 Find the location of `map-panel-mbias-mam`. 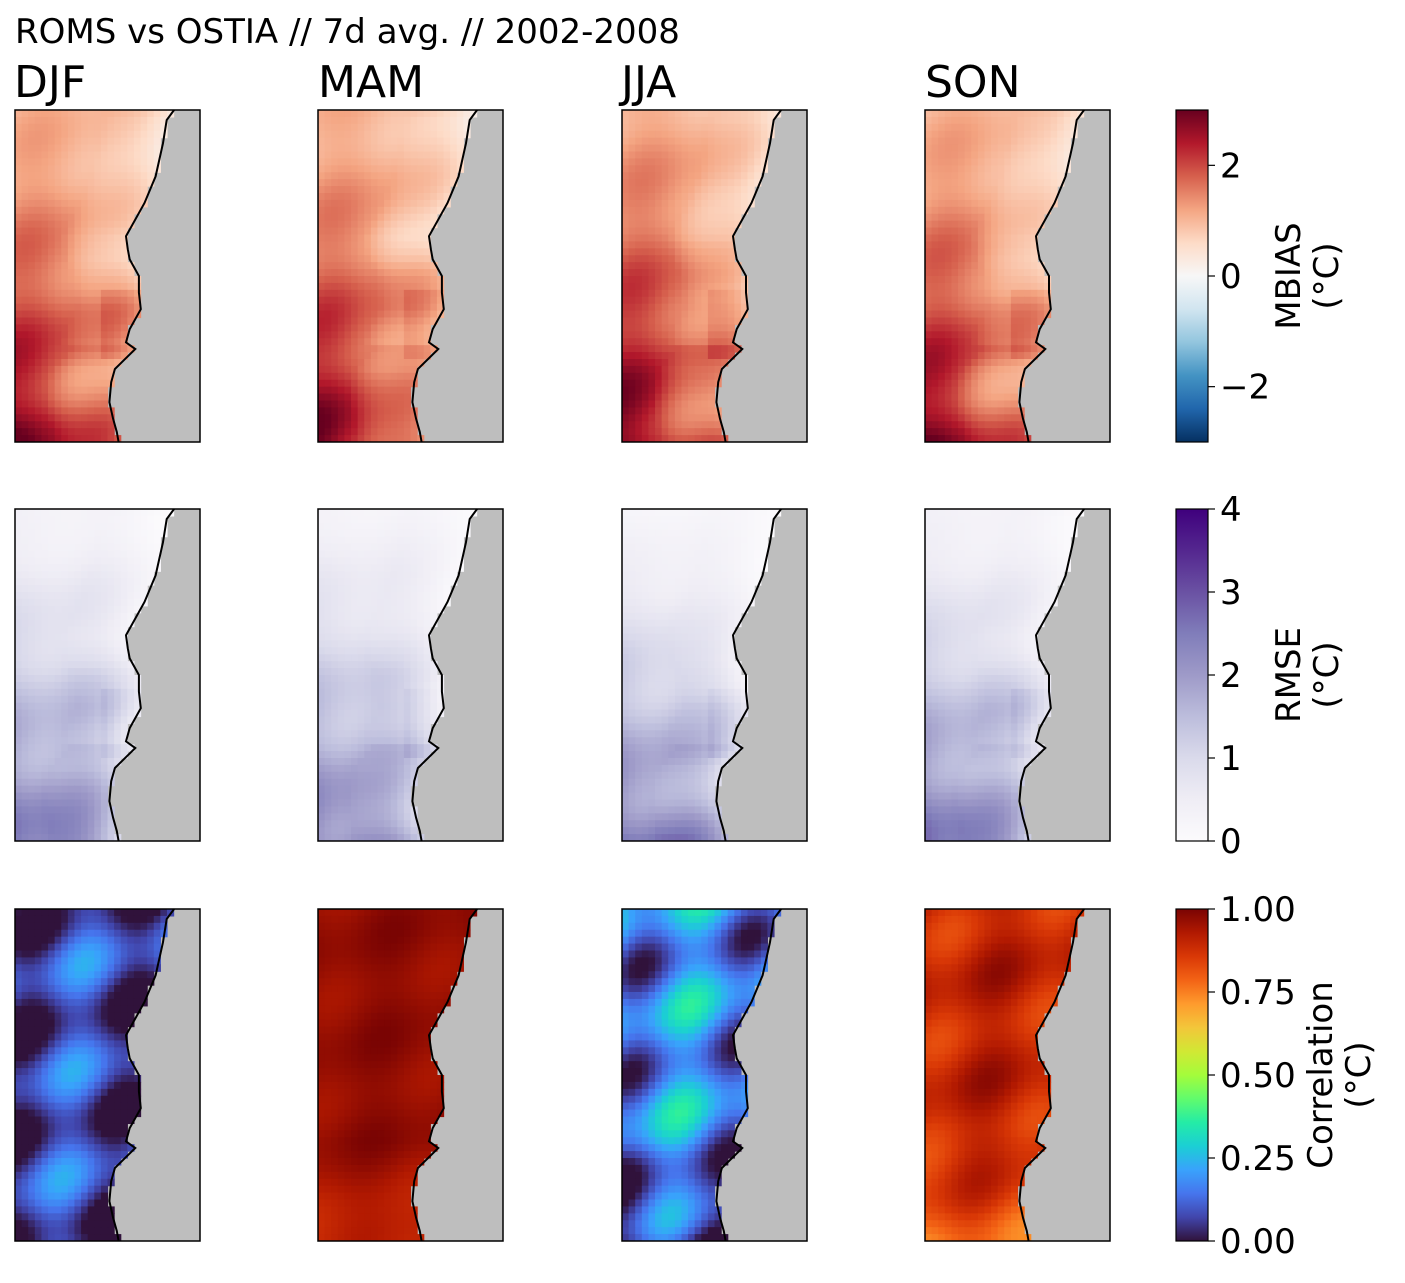

map-panel-mbias-mam is located at coordinates (410, 276).